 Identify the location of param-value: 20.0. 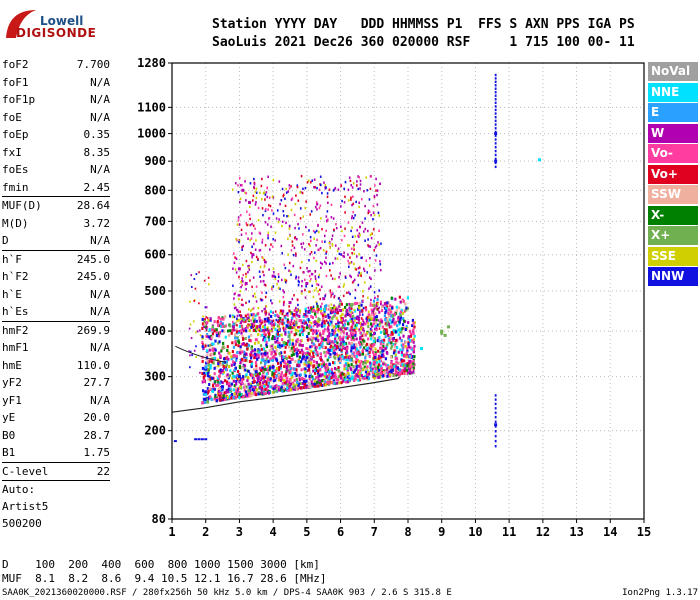
(97, 417).